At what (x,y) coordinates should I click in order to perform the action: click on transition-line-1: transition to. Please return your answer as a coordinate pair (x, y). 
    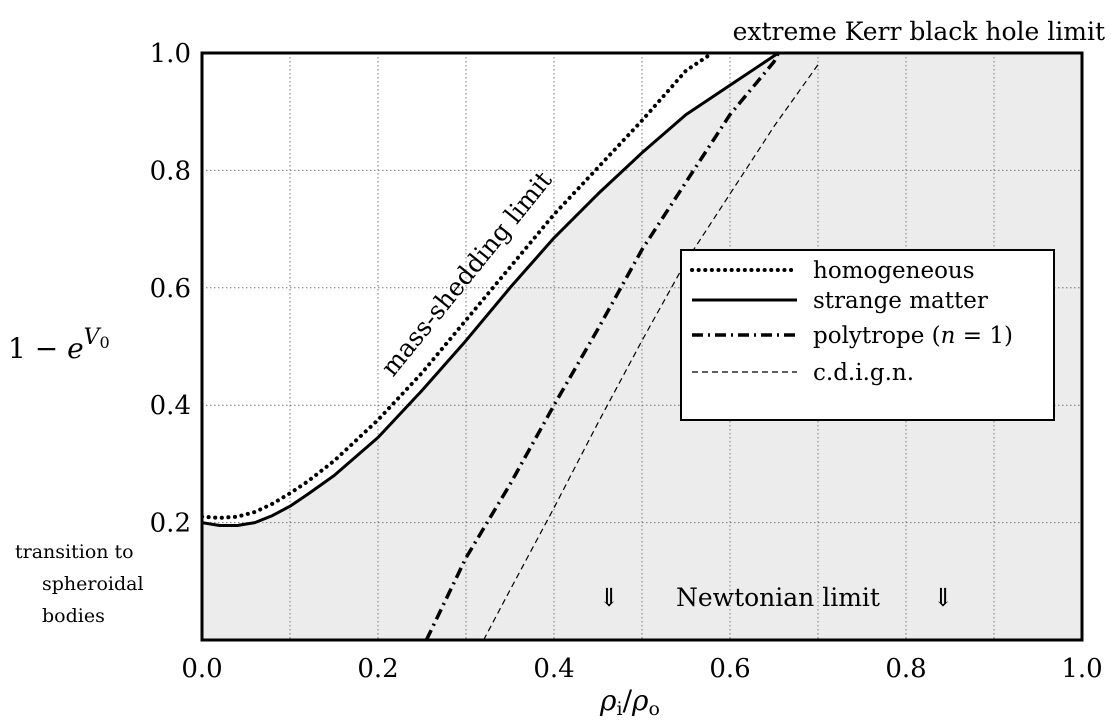
    Looking at the image, I should click on (74, 552).